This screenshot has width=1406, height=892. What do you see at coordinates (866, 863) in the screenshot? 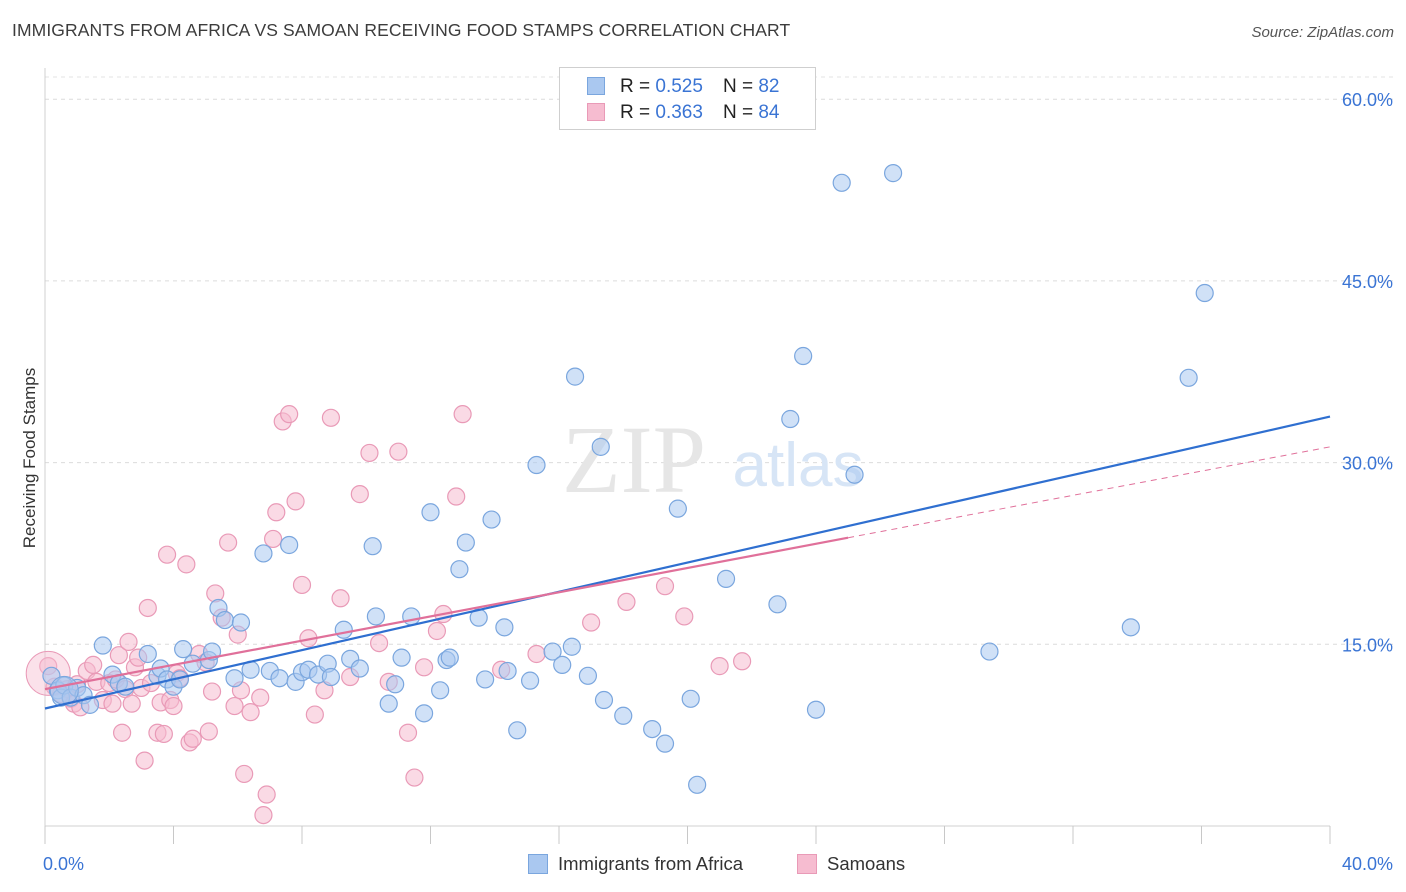
I see `legend-label-samoans: Samoans` at bounding box center [866, 863].